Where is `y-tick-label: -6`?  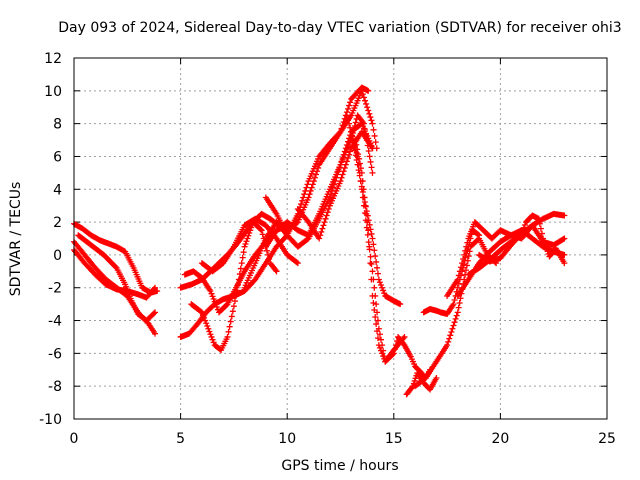 y-tick-label: -6 is located at coordinates (55, 354).